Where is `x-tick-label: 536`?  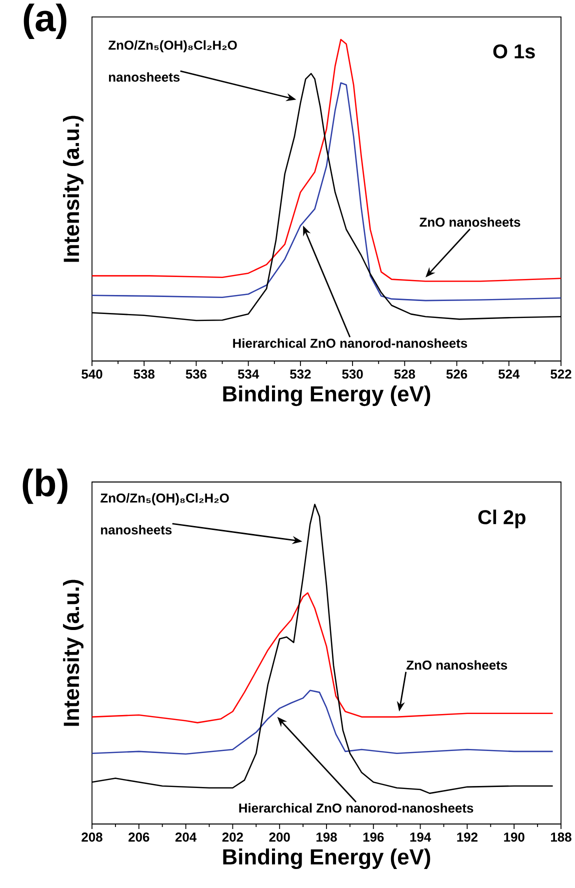 x-tick-label: 536 is located at coordinates (196, 374).